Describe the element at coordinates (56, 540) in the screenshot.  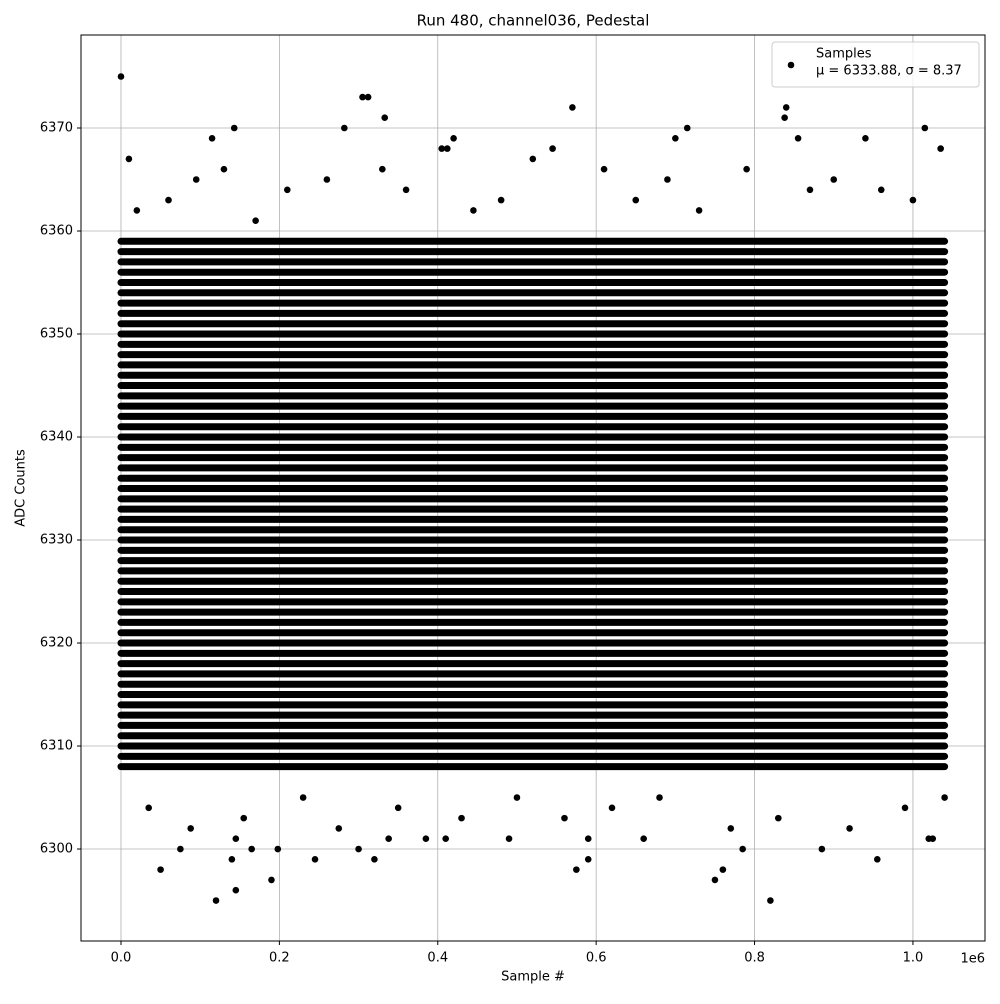
I see `y-tick-label: 6330` at that location.